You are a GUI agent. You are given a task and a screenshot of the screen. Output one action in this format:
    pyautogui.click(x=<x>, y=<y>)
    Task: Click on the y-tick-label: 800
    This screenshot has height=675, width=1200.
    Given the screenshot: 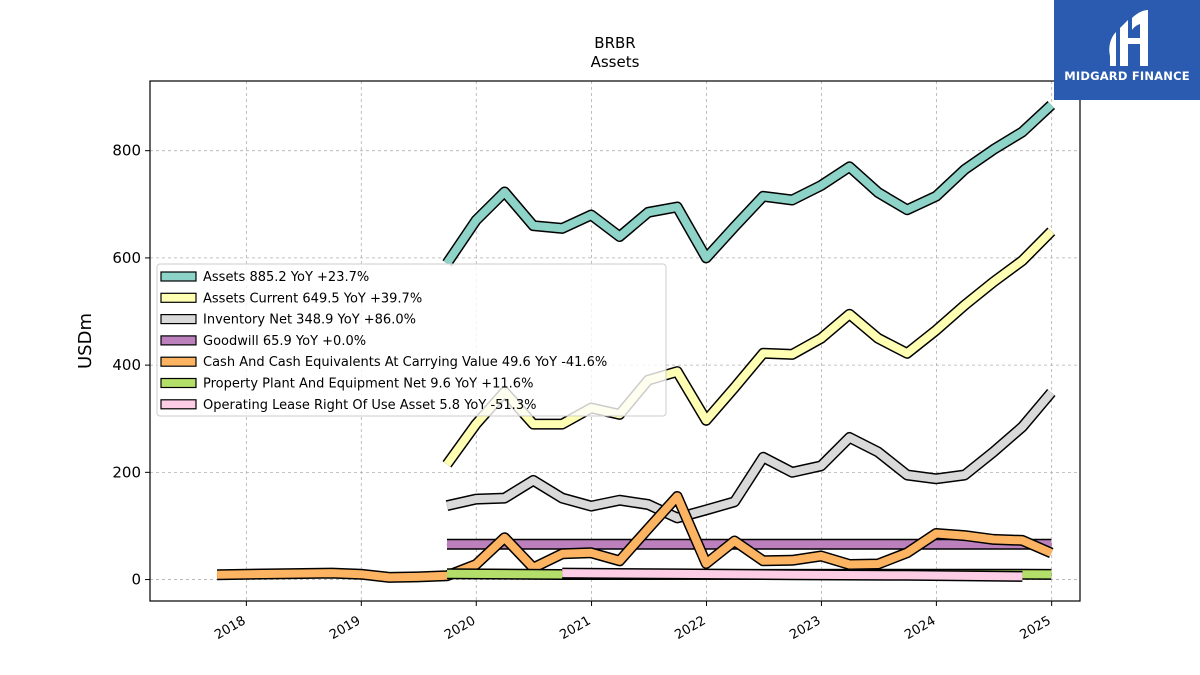 What is the action you would take?
    pyautogui.click(x=126, y=151)
    